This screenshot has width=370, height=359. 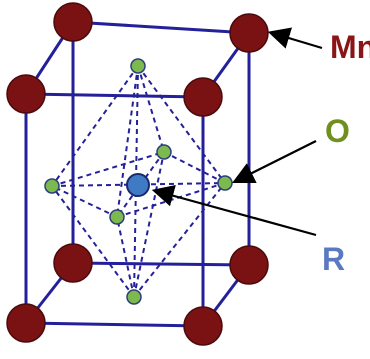 I want to click on r-label: R, so click(x=333, y=259).